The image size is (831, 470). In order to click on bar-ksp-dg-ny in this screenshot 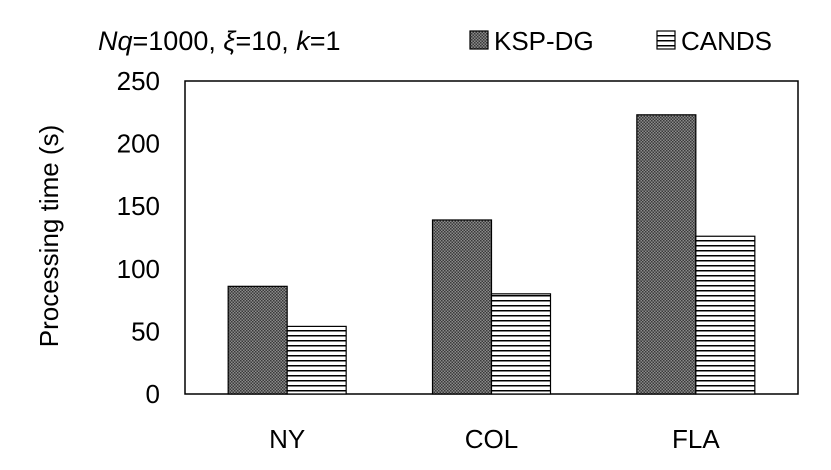, I will do `click(257, 340)`.